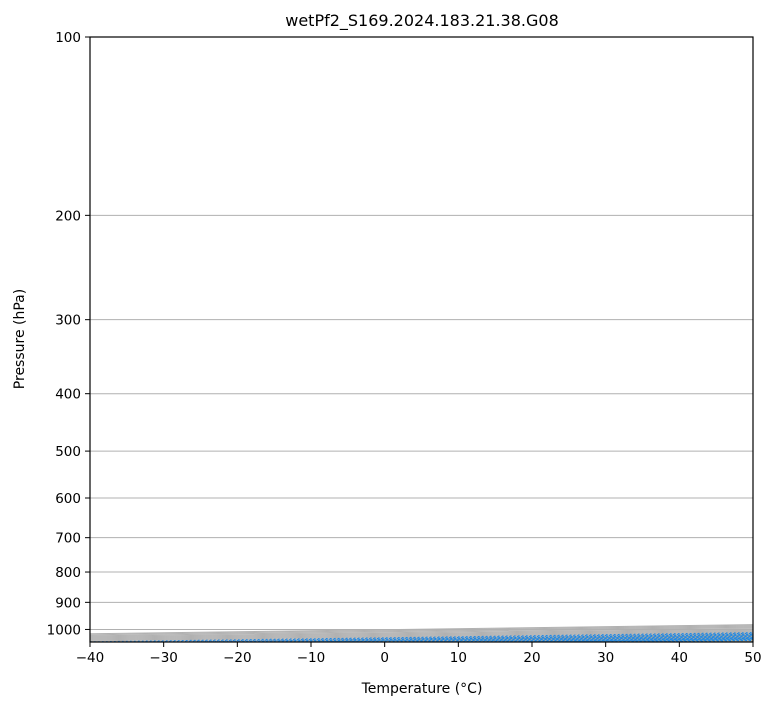 The height and width of the screenshot is (708, 775). I want to click on y-tick-label: 200, so click(68, 216).